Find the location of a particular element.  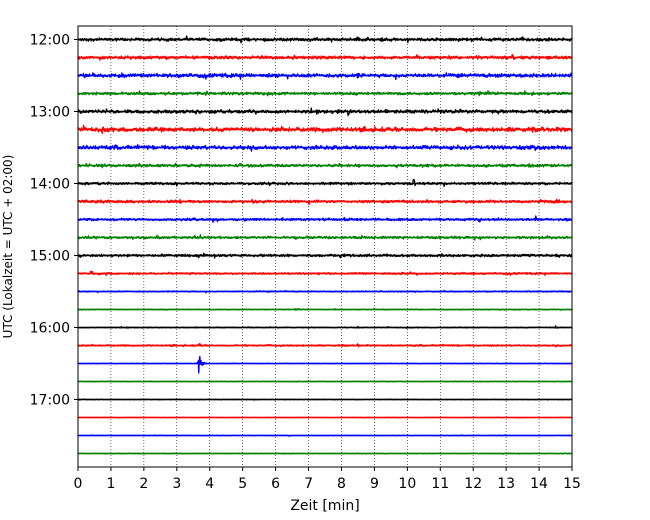

x-tick-label: 11 is located at coordinates (440, 484).